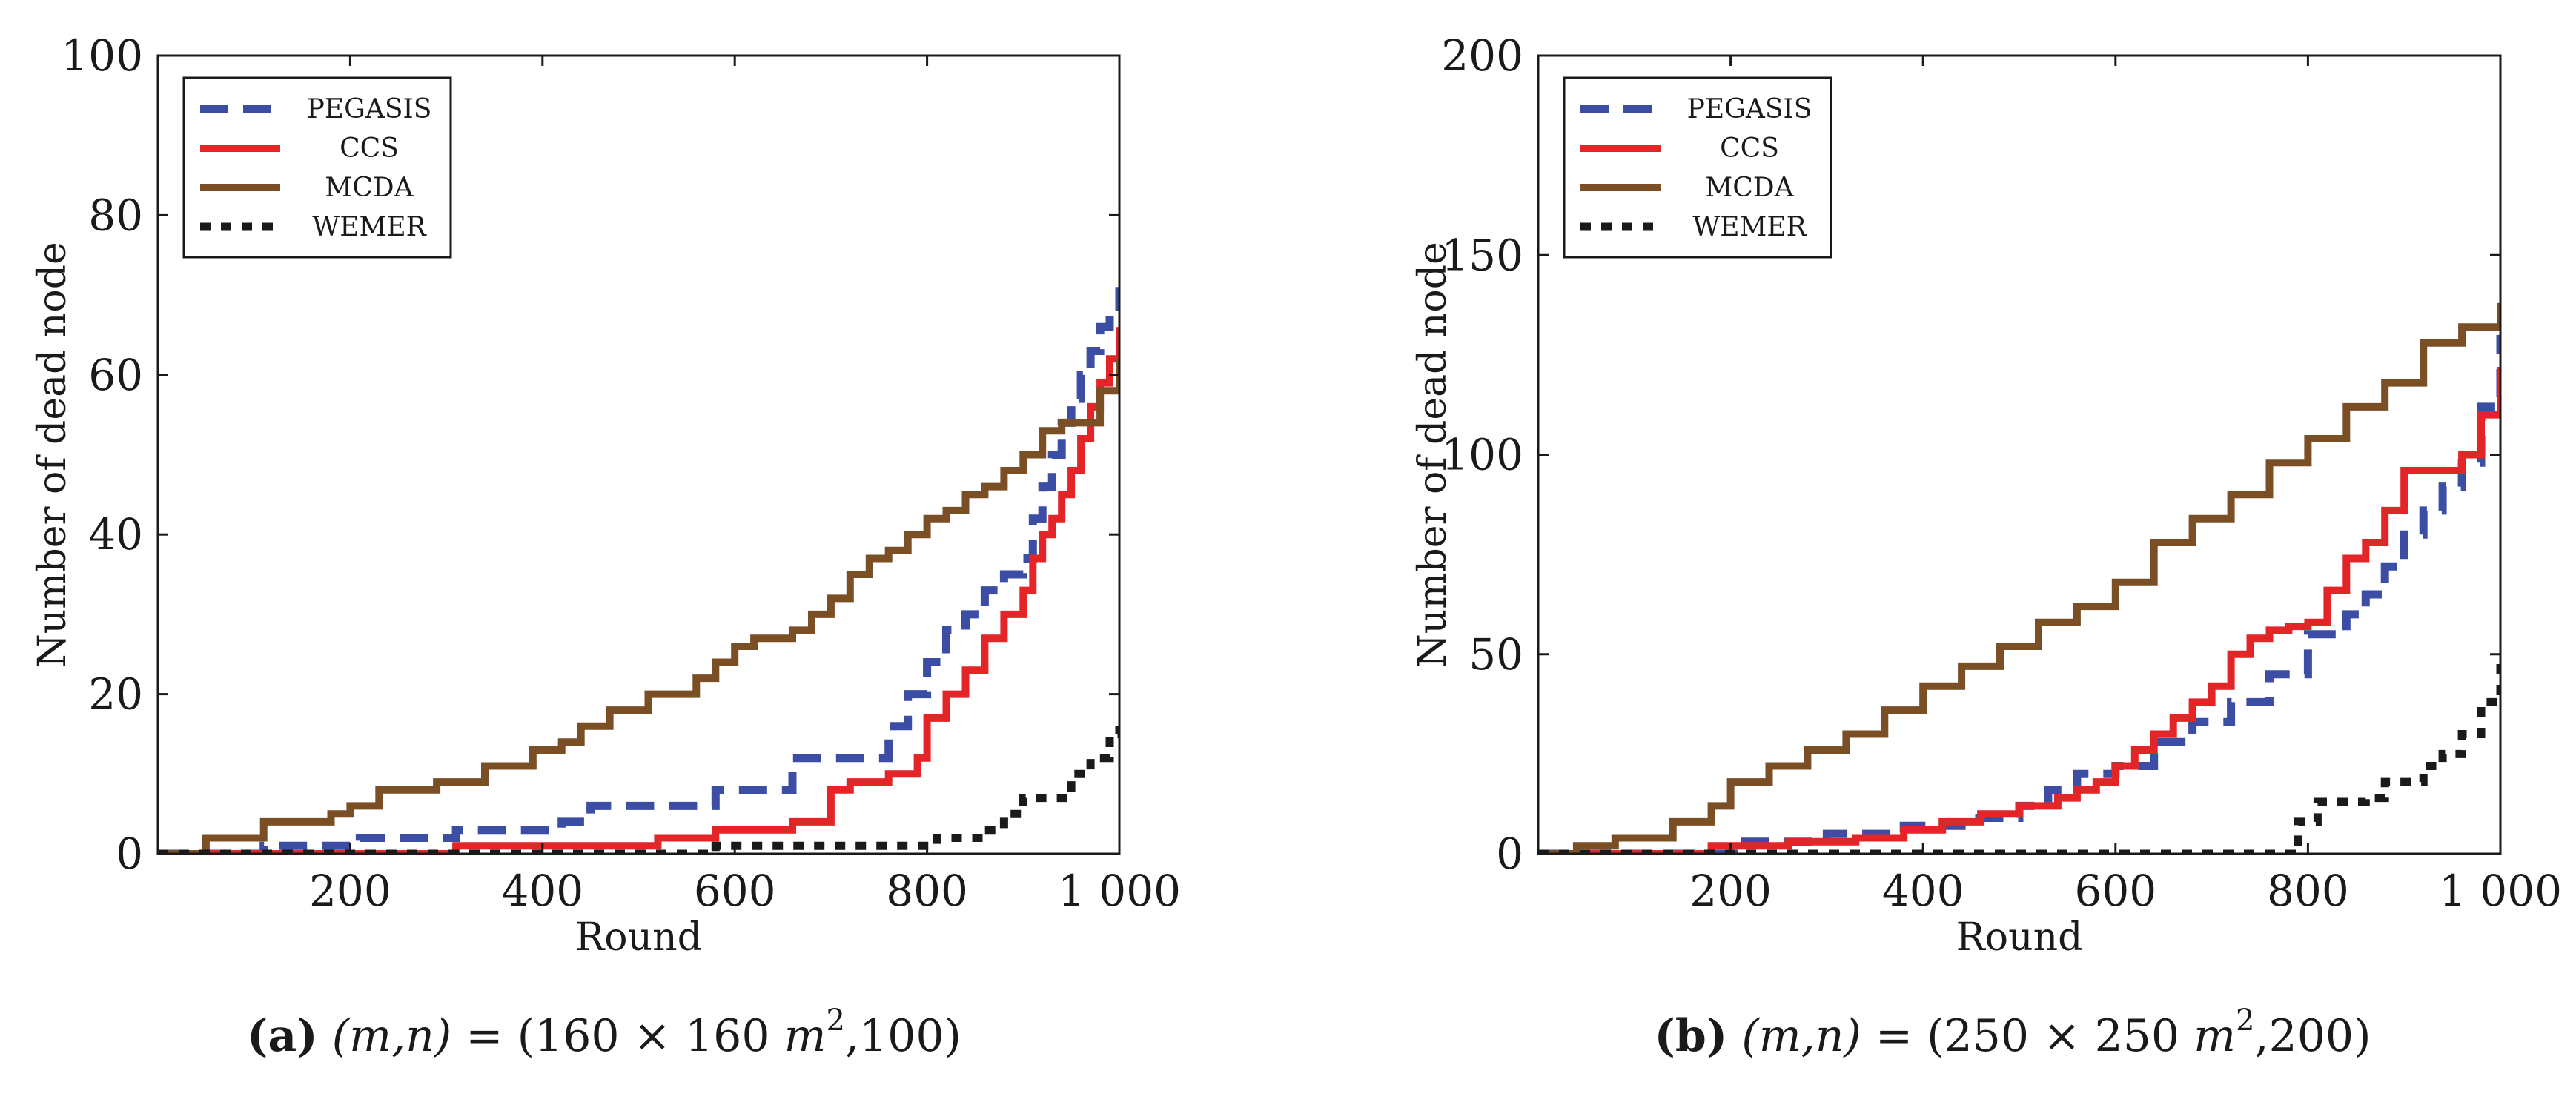 The height and width of the screenshot is (1108, 2576). I want to click on y-tick-label: 20, so click(115, 695).